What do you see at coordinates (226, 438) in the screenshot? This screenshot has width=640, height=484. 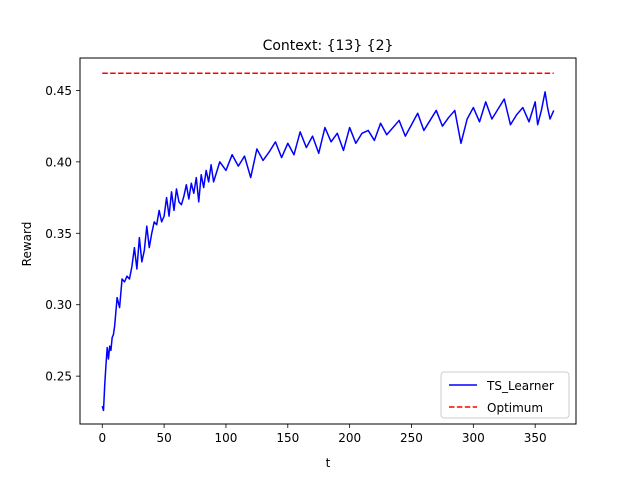 I see `x-tick-label: 100` at bounding box center [226, 438].